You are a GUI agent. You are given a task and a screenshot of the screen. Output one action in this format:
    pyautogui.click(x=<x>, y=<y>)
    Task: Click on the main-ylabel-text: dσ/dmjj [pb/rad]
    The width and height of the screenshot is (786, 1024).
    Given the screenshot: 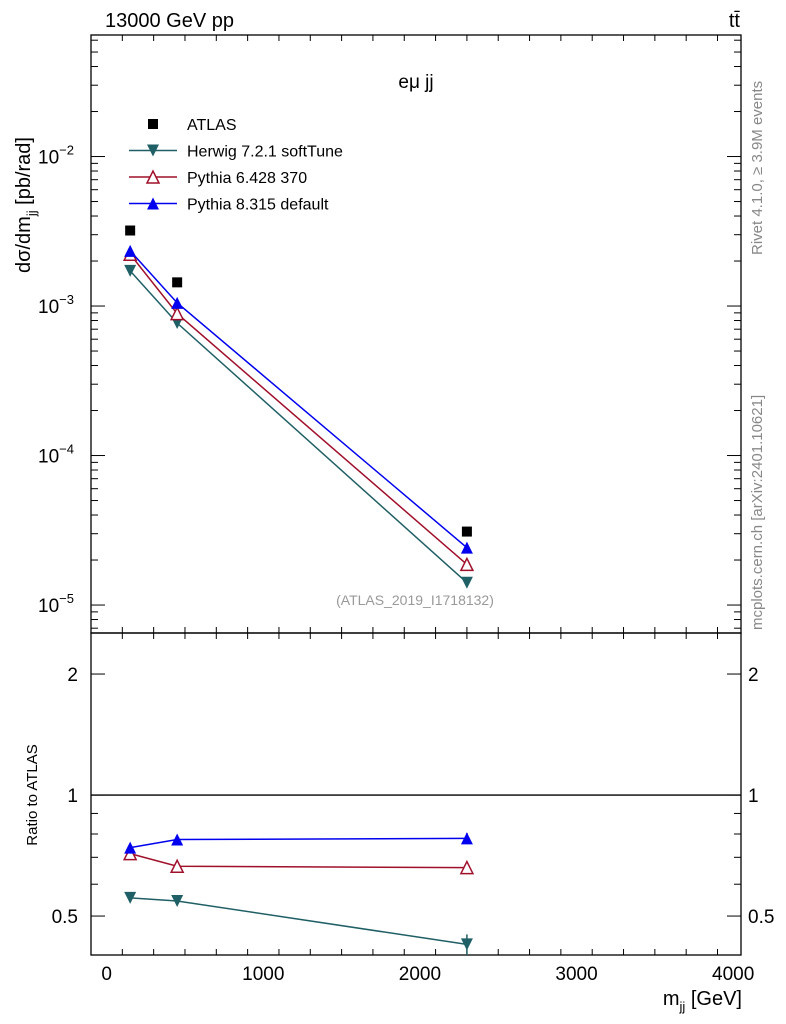 What is the action you would take?
    pyautogui.click(x=26, y=205)
    